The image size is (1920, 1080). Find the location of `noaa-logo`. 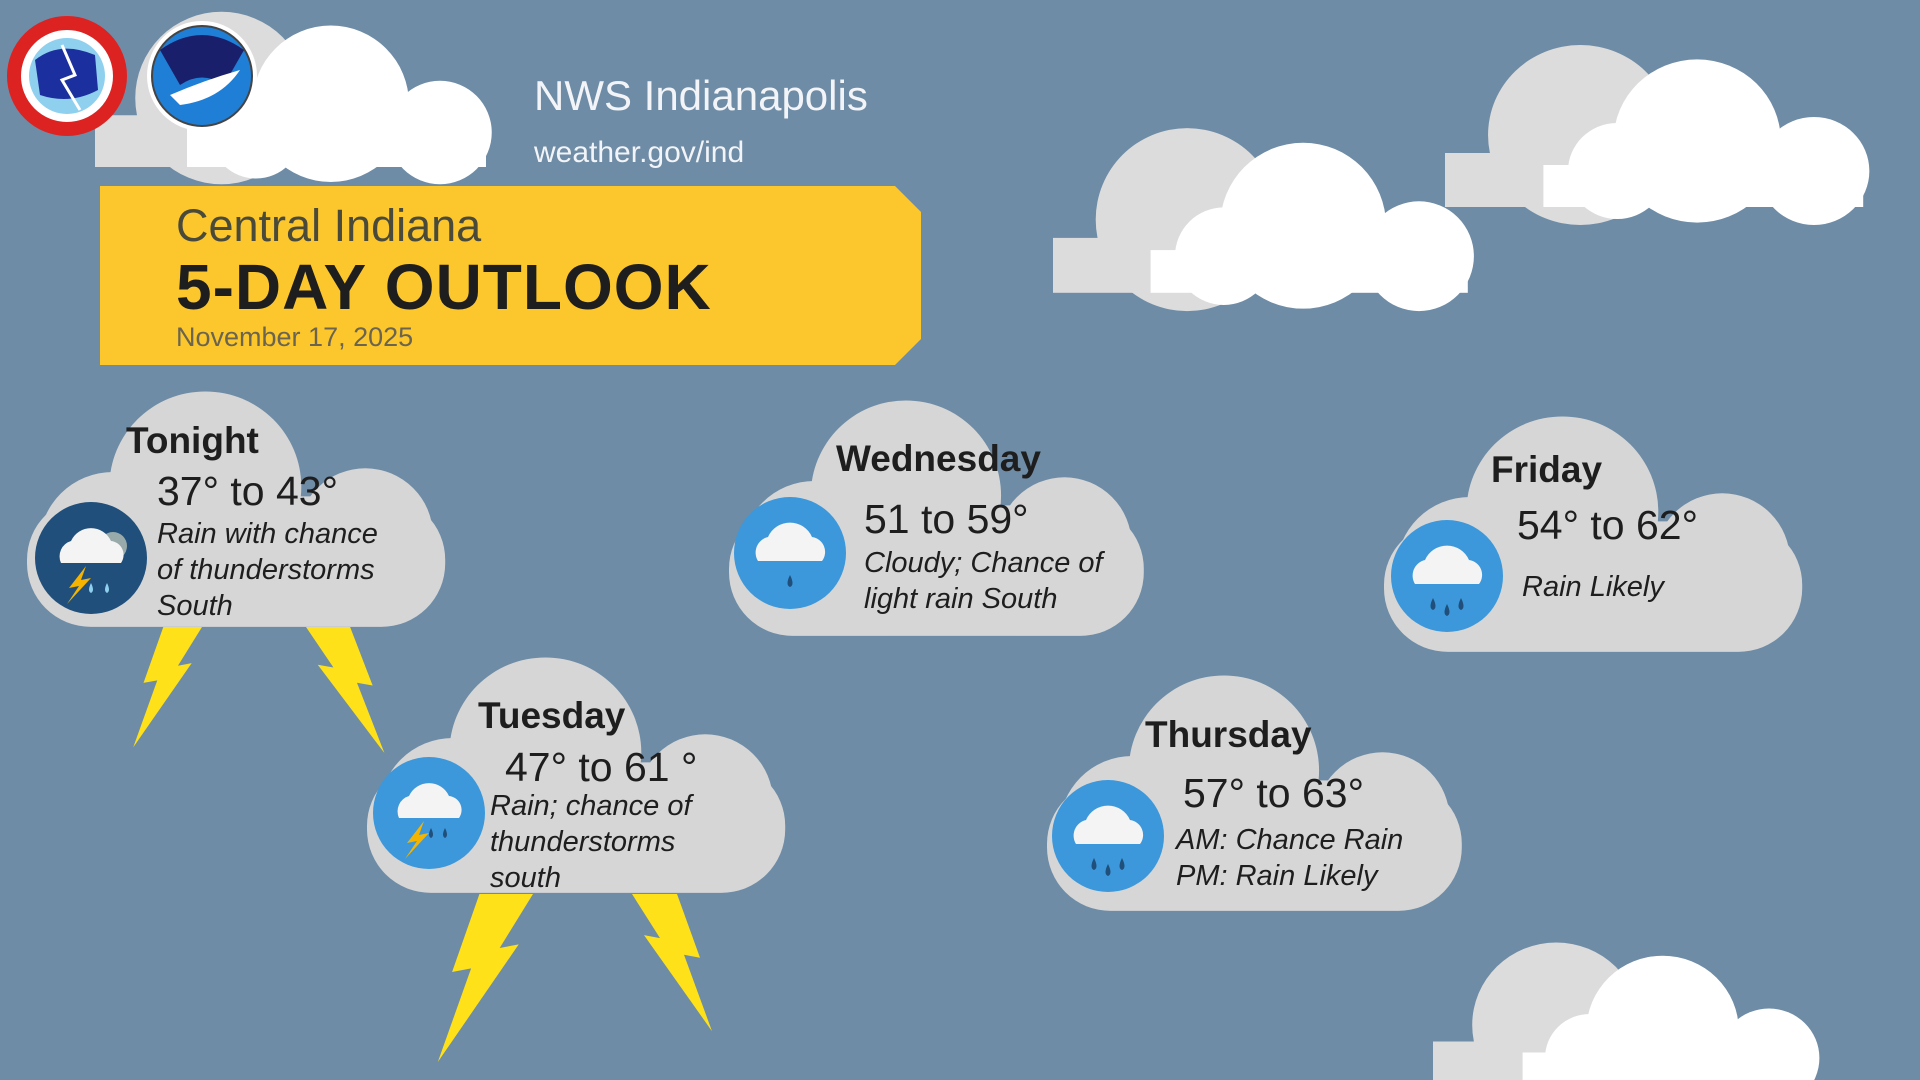

noaa-logo is located at coordinates (202, 76).